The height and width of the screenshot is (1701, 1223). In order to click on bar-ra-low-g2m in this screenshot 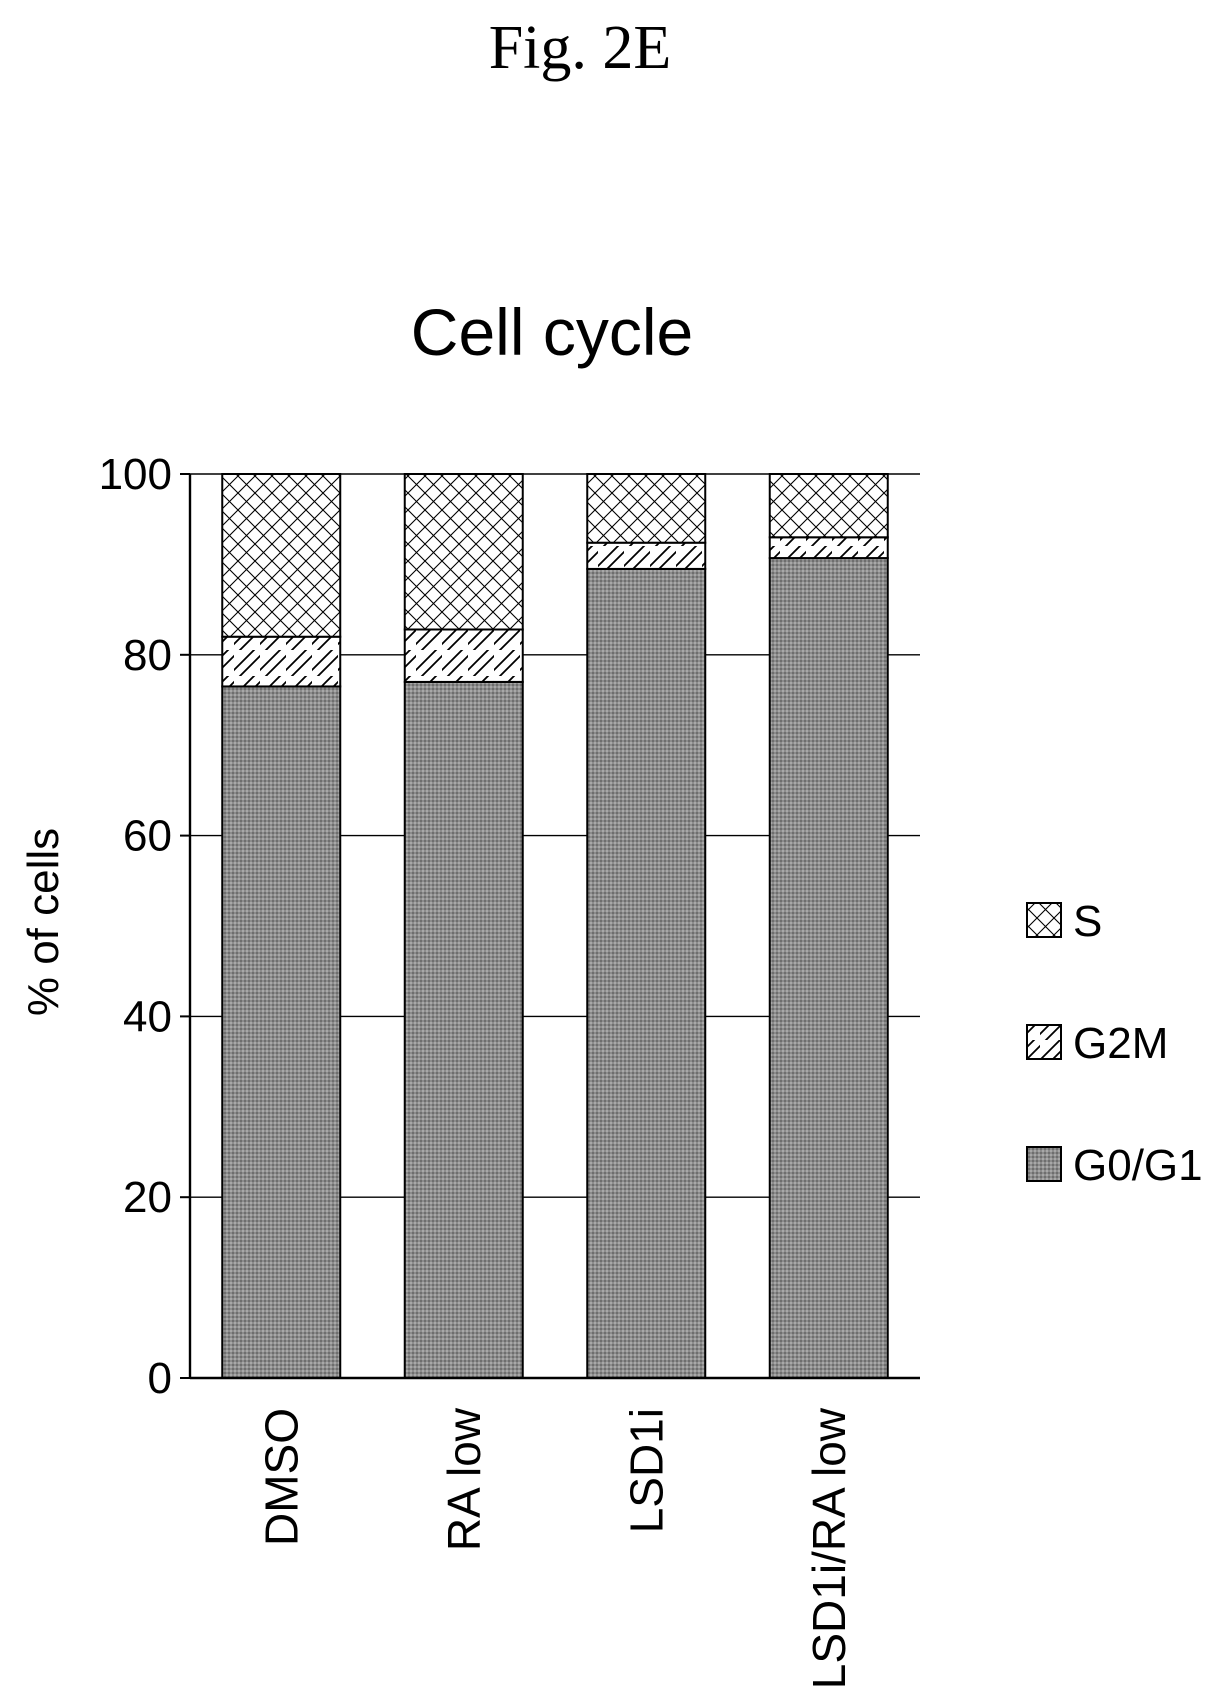, I will do `click(463, 655)`.